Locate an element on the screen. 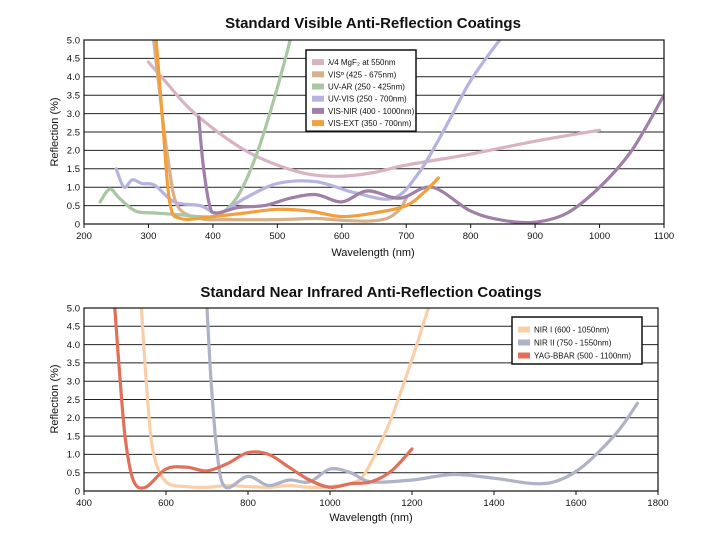 Image resolution: width=728 pixels, height=540 pixels. x-tick-label: 200 is located at coordinates (84, 236).